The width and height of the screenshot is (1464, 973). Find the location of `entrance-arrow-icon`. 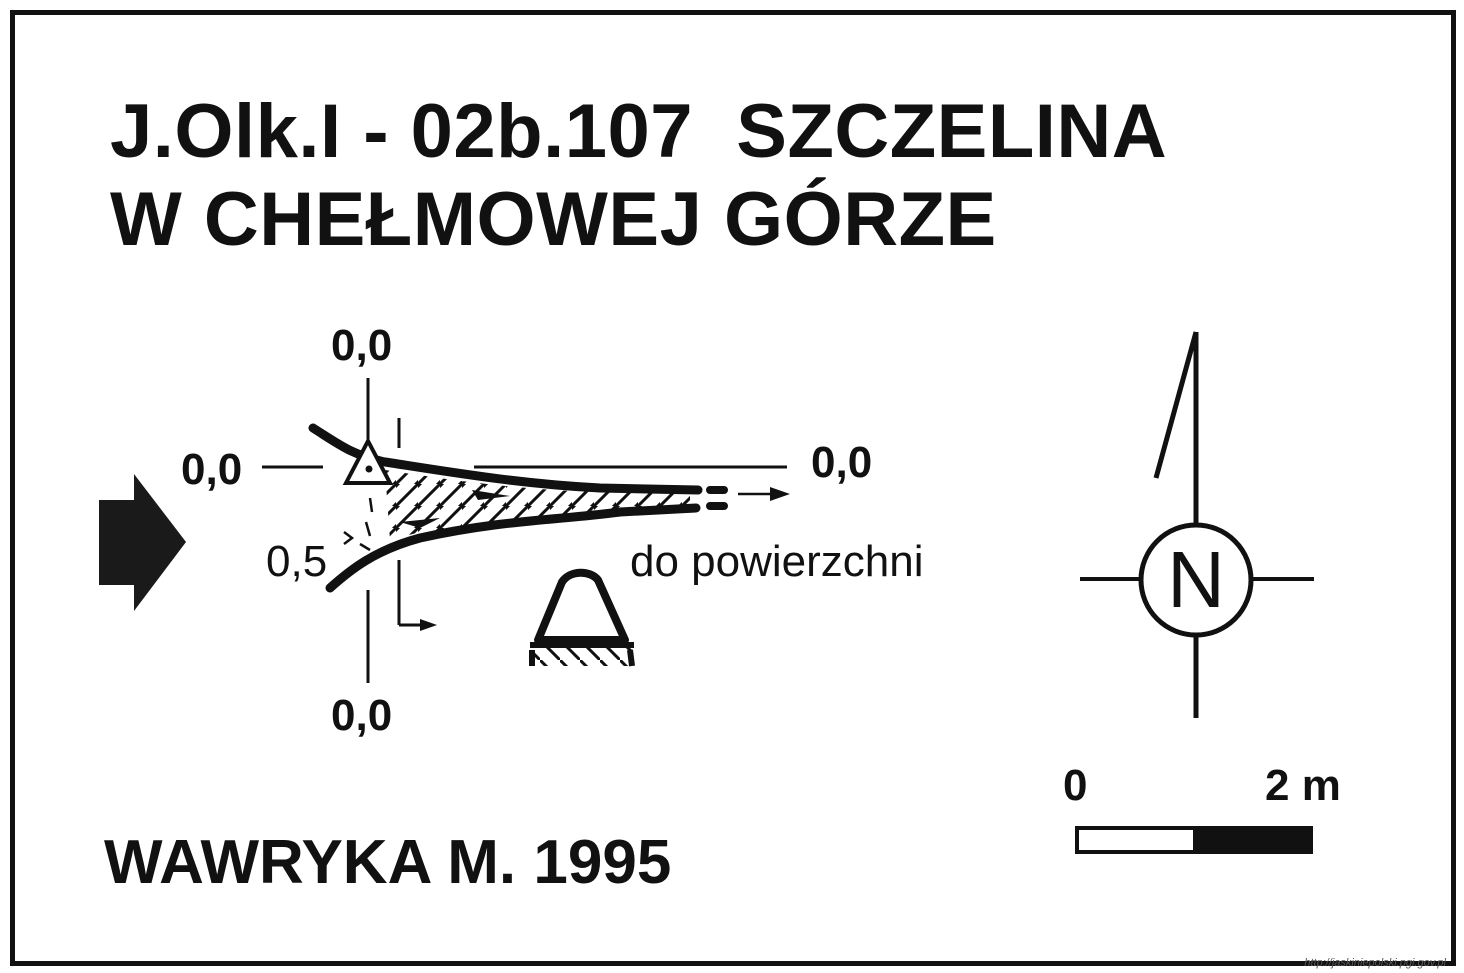

entrance-arrow-icon is located at coordinates (142, 542).